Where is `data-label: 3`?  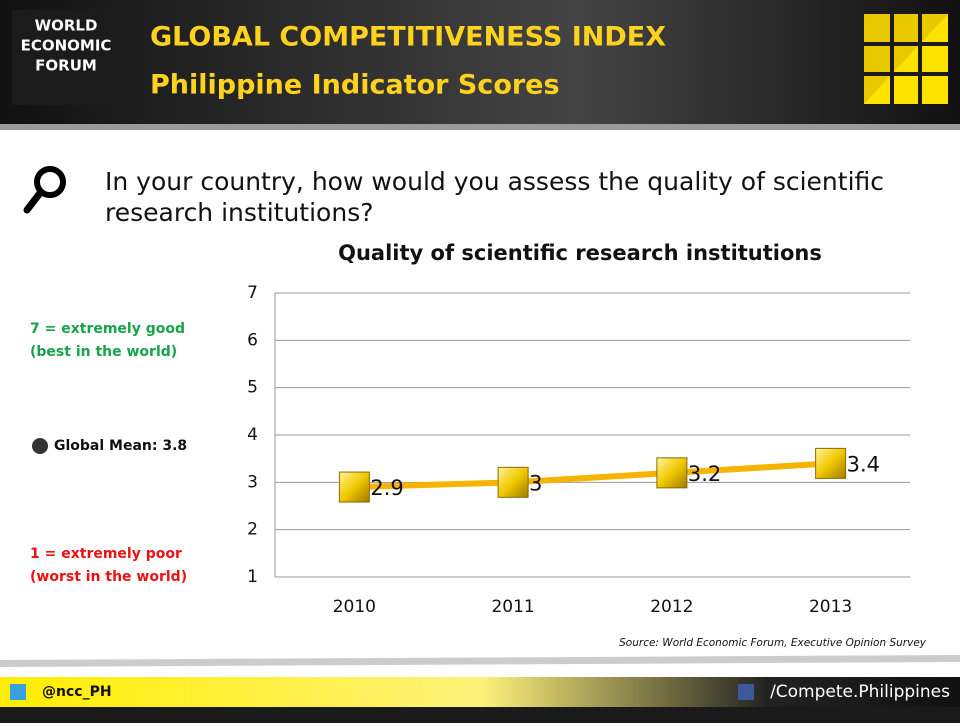
data-label: 3 is located at coordinates (535, 483).